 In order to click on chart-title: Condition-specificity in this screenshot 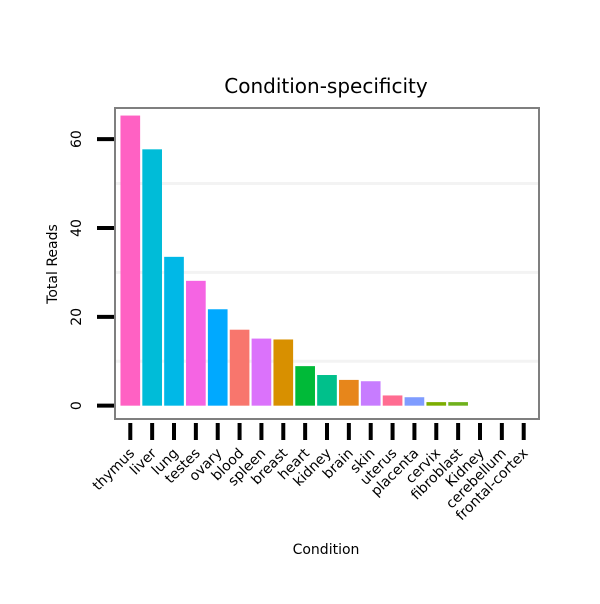, I will do `click(326, 86)`.